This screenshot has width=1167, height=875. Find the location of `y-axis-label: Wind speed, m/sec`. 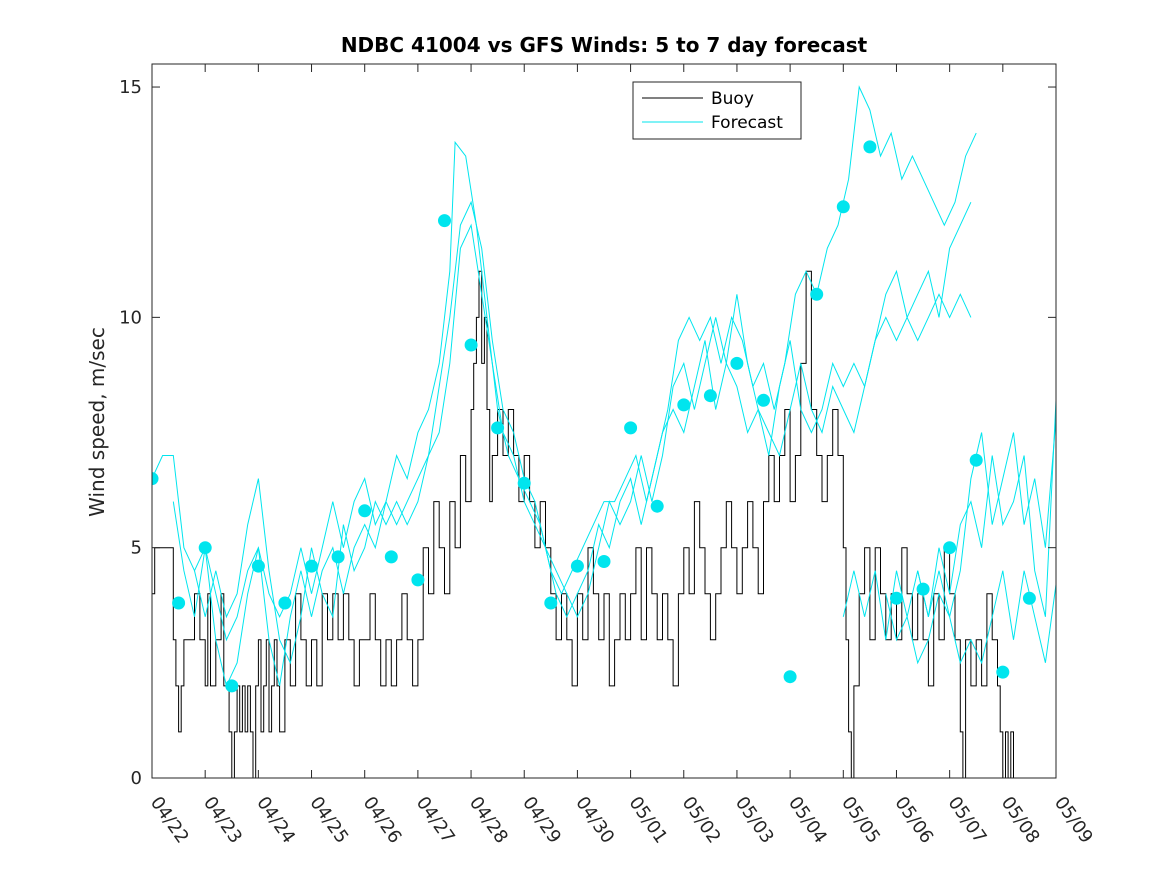

y-axis-label: Wind speed, m/sec is located at coordinates (97, 422).